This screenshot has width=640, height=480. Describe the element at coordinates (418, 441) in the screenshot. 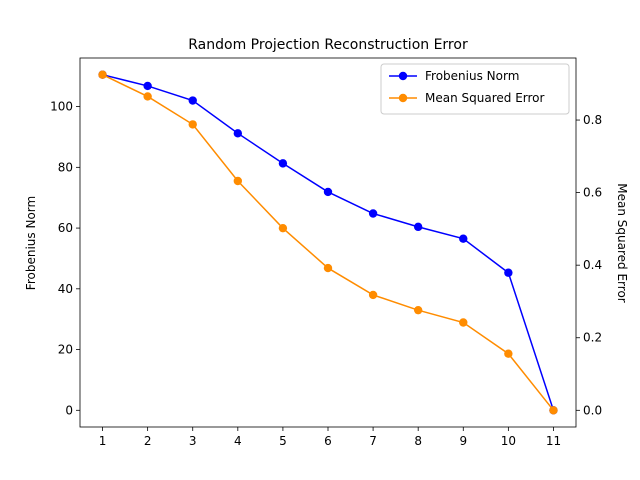

I see `x-tick-label: 8` at that location.